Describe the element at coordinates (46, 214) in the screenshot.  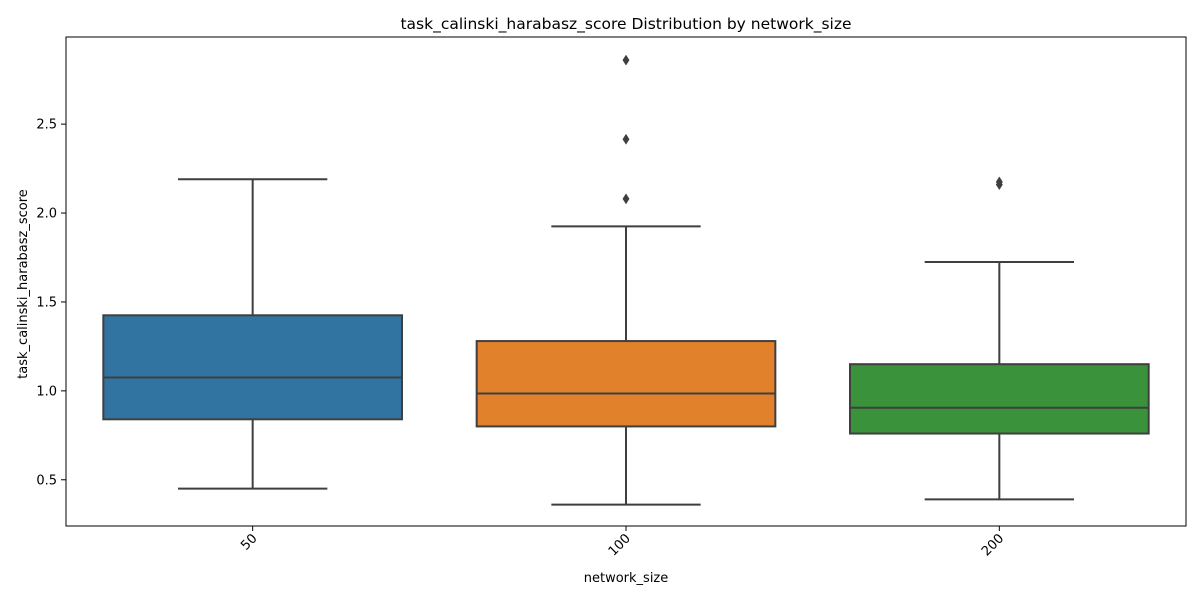
I see `y-tick-label: 2.0` at that location.